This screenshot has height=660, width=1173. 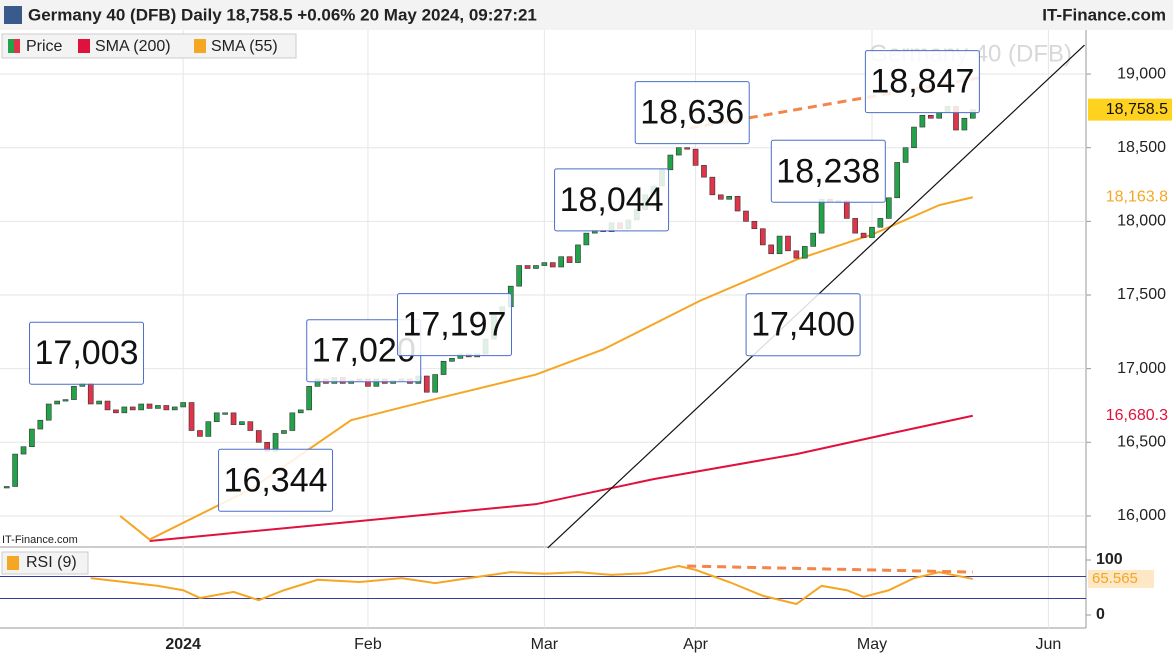 What do you see at coordinates (1141, 221) in the screenshot?
I see `y-tick-label: 18,000` at bounding box center [1141, 221].